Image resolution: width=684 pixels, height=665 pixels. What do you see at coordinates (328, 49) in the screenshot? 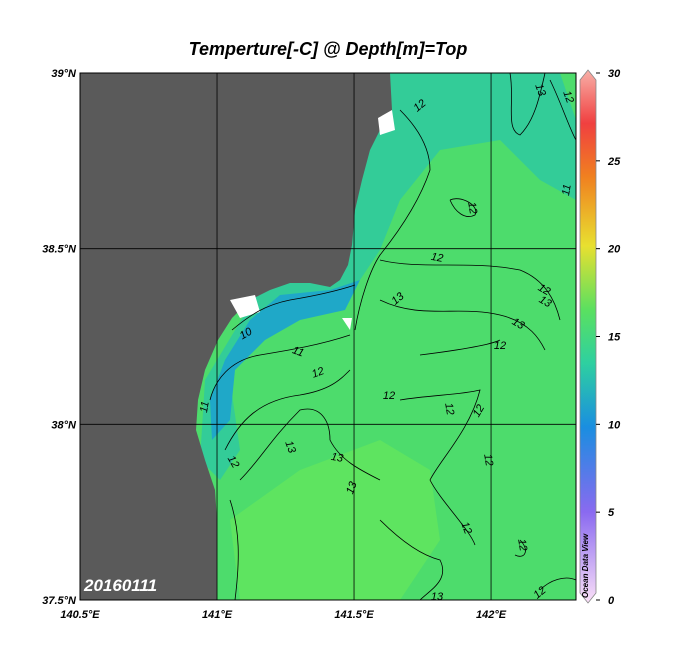
I see `map-title: Temperture[-C] @ Depth[m]=Top` at bounding box center [328, 49].